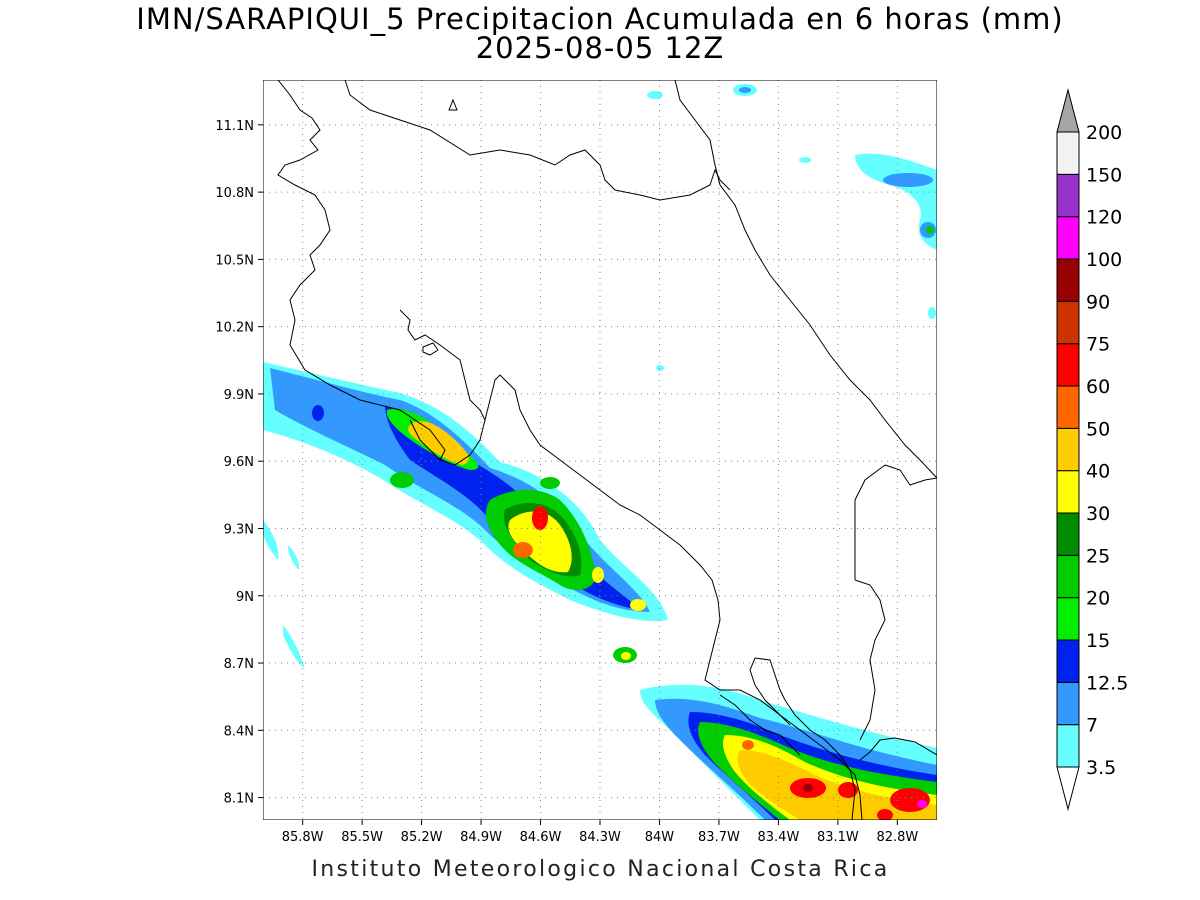  What do you see at coordinates (898, 749) in the screenshot?
I see `panama-coast` at bounding box center [898, 749].